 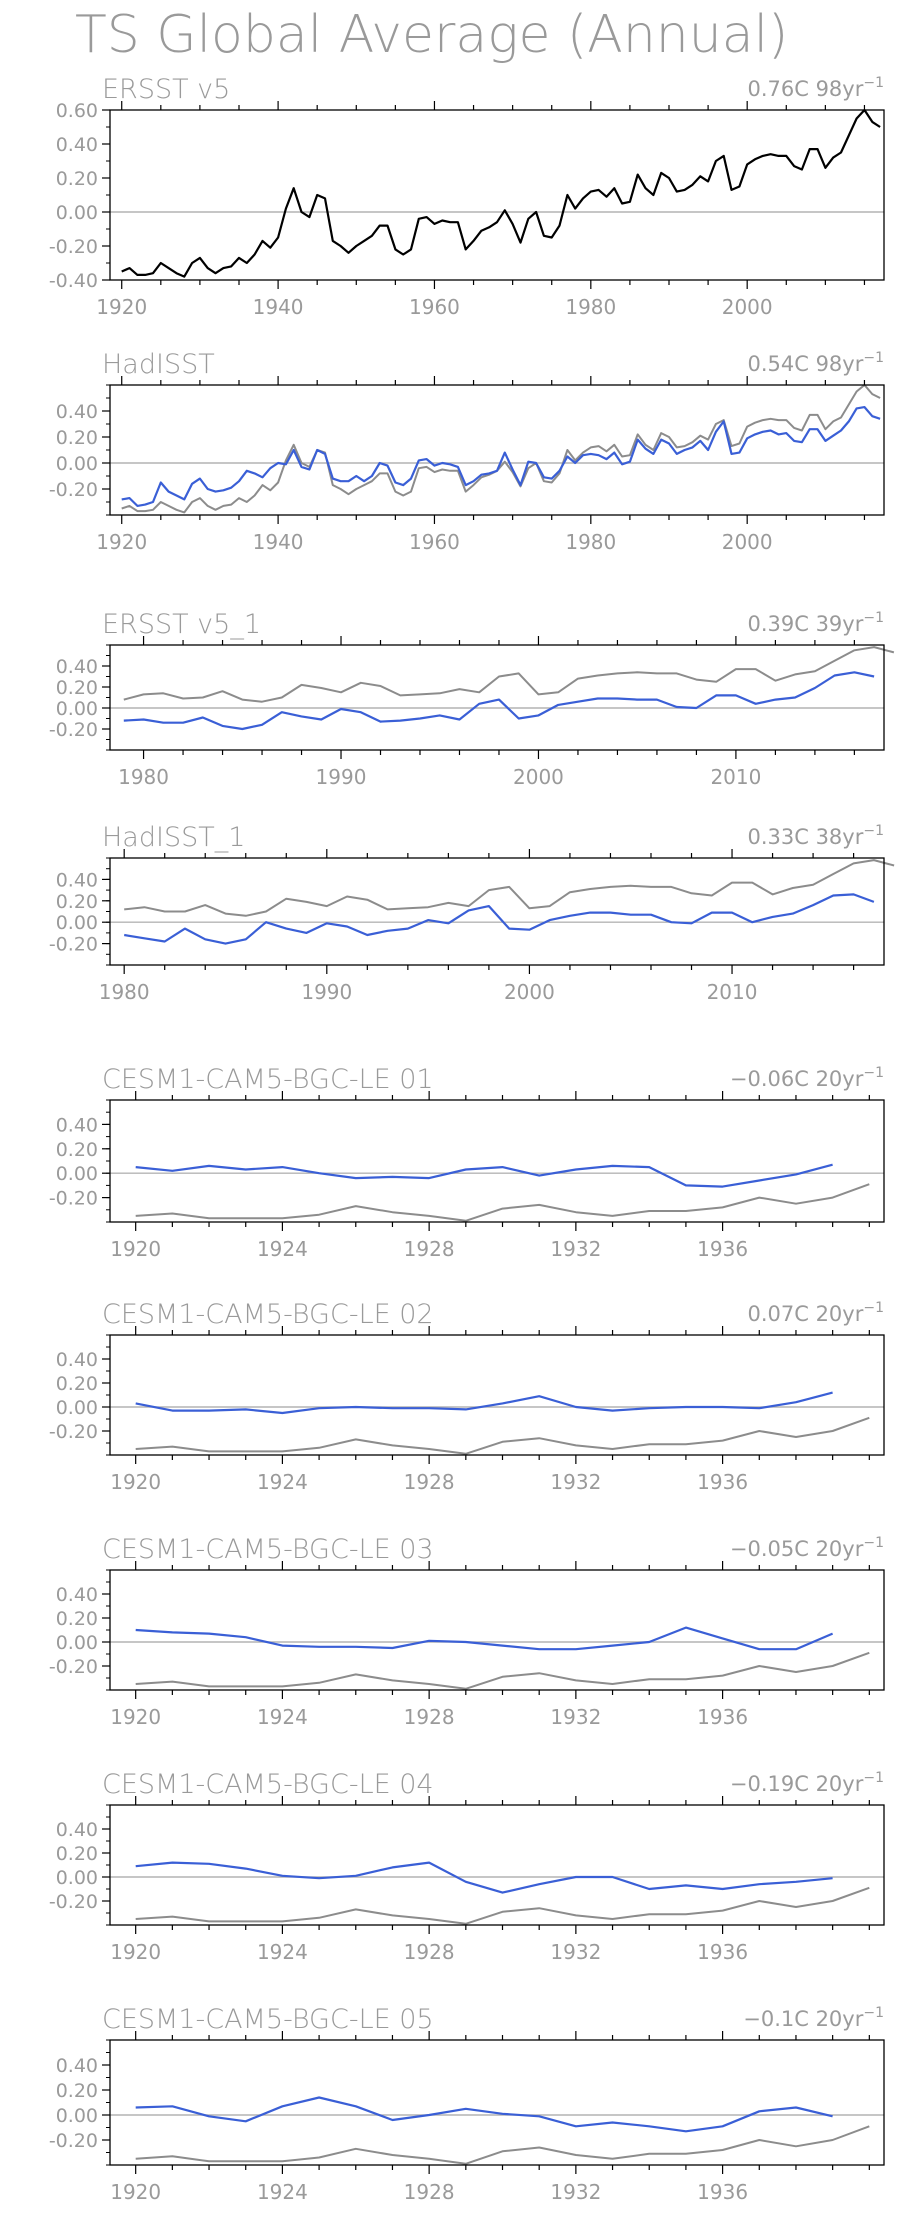 What do you see at coordinates (268, 1549) in the screenshot?
I see `panel-title: CESM1-CAM5-BGC-LE 03` at bounding box center [268, 1549].